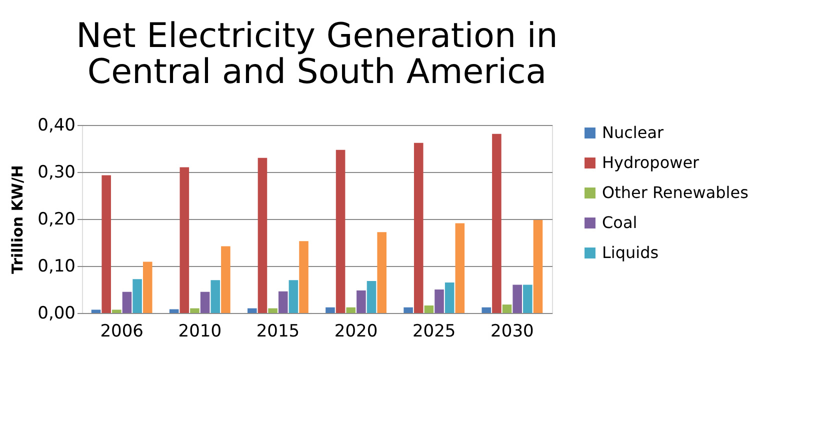 The image size is (825, 441). Describe the element at coordinates (57, 314) in the screenshot. I see `y-tick-label: 0,00` at that location.